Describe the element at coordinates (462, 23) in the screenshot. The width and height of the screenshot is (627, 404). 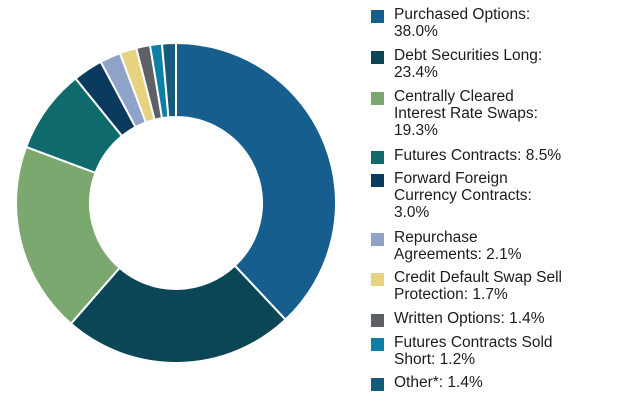
I see `legend-label: Purchased Options: 38.0%` at that location.